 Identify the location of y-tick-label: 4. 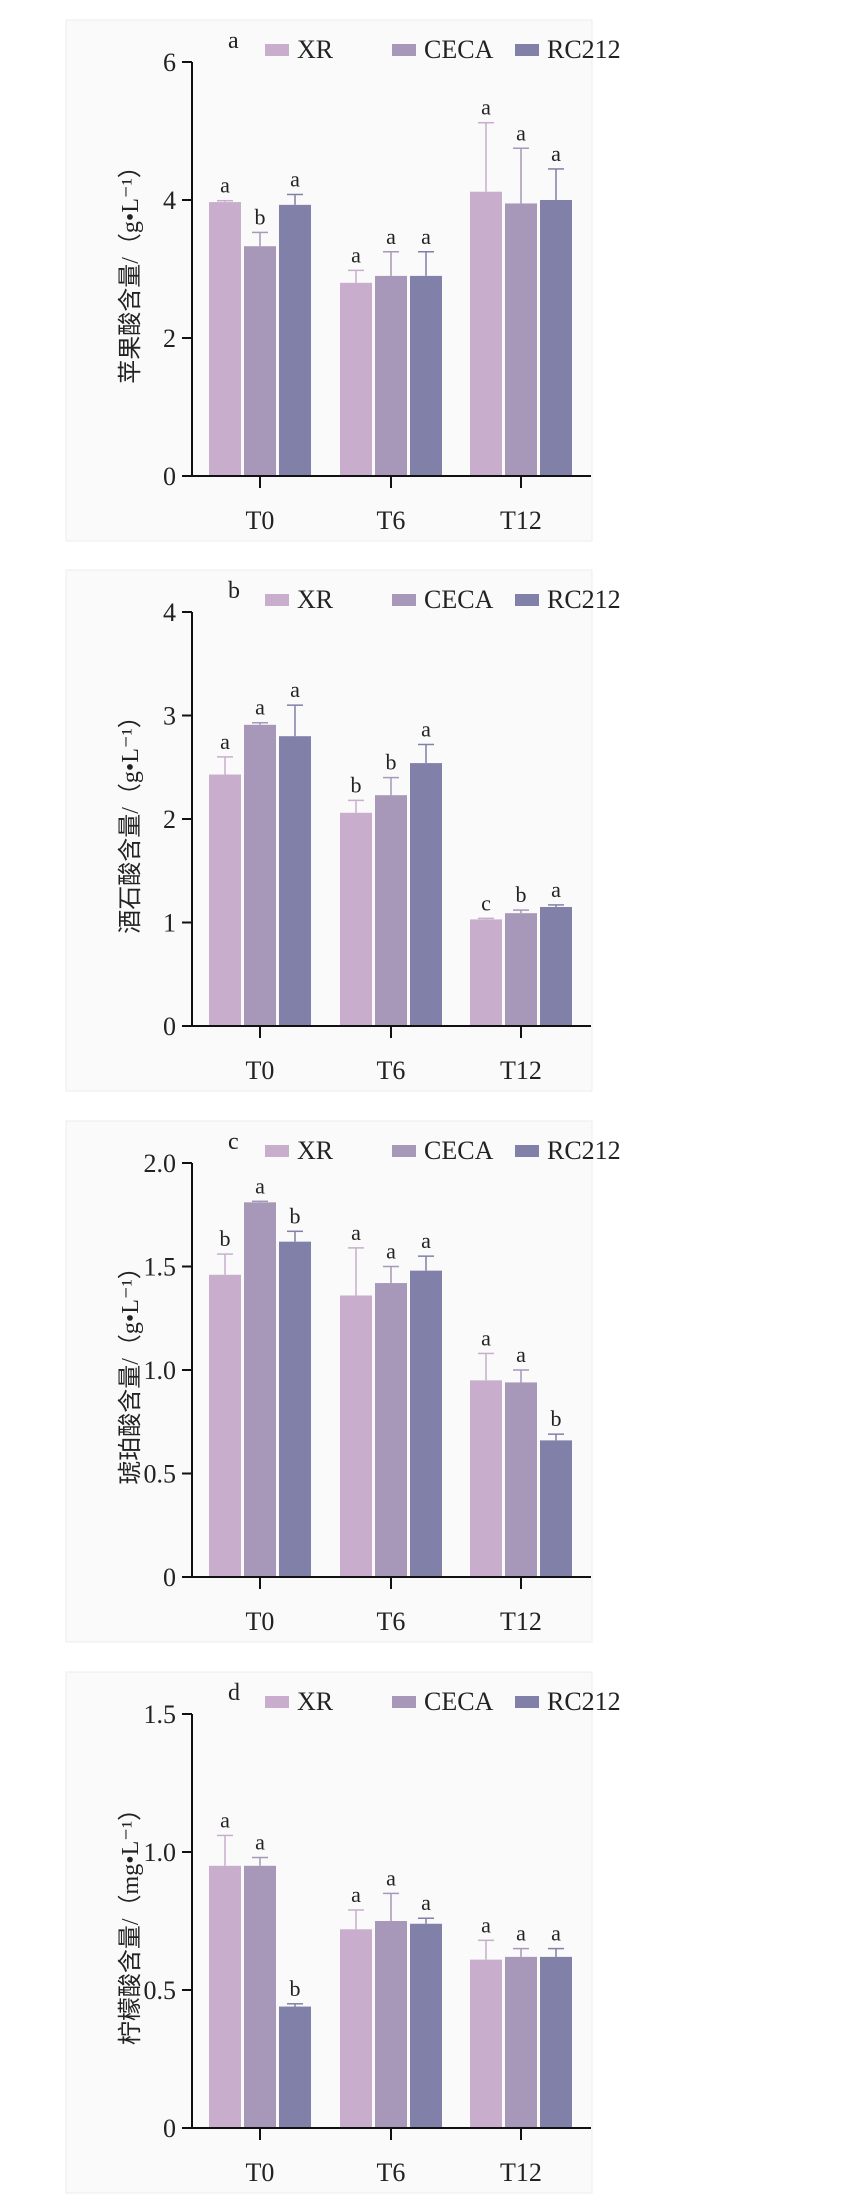
(169, 612).